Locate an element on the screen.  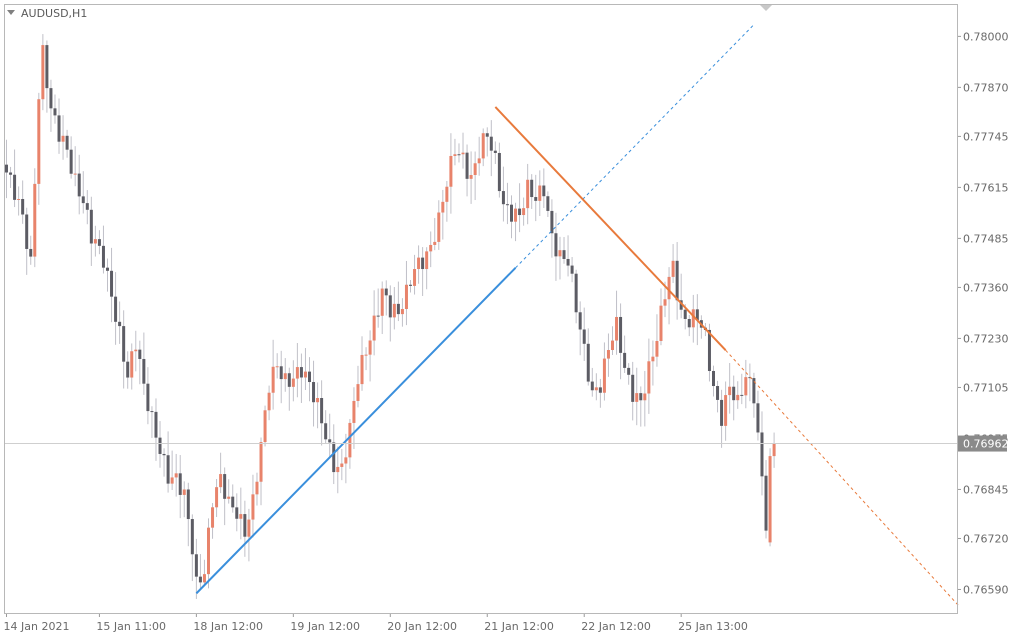
symbol-label: AUDUSD,H1 is located at coordinates (54, 13).